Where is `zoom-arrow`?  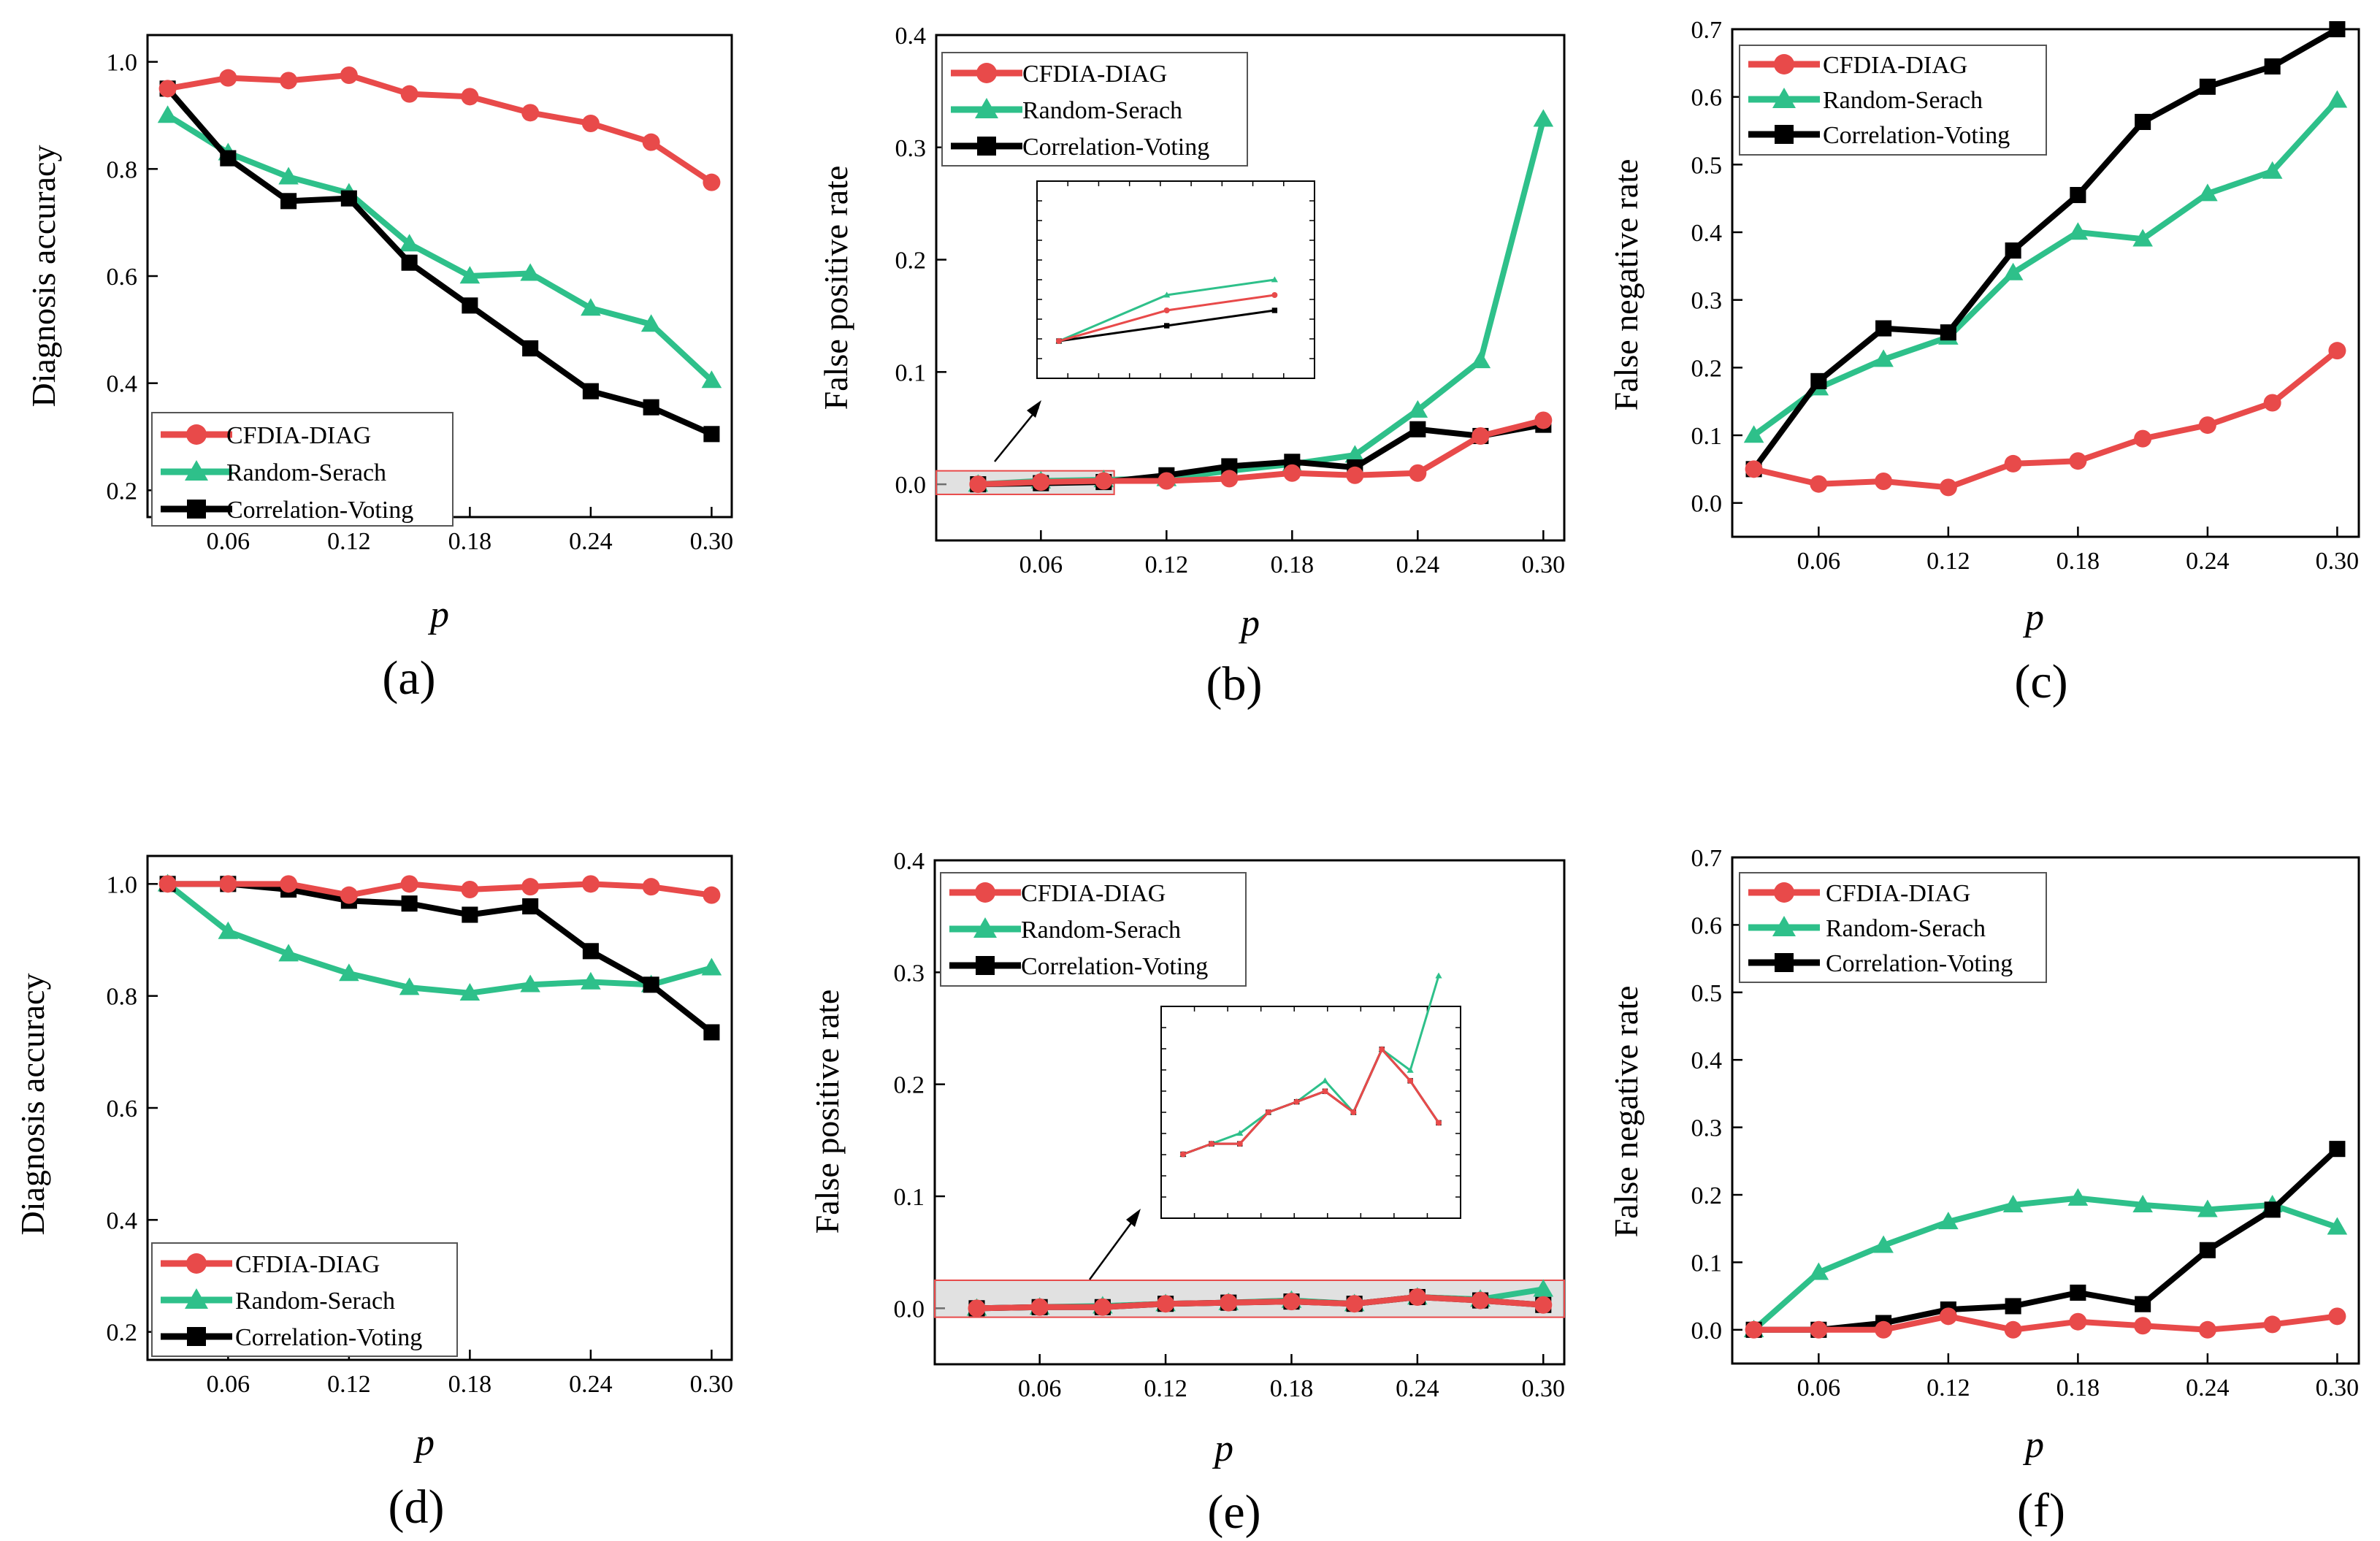
zoom-arrow is located at coordinates (1016, 434).